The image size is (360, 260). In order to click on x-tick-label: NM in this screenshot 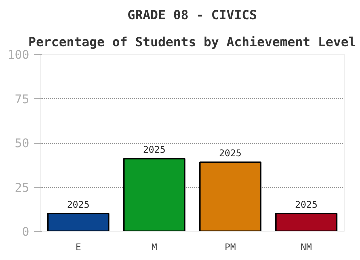, I will do `click(306, 248)`.